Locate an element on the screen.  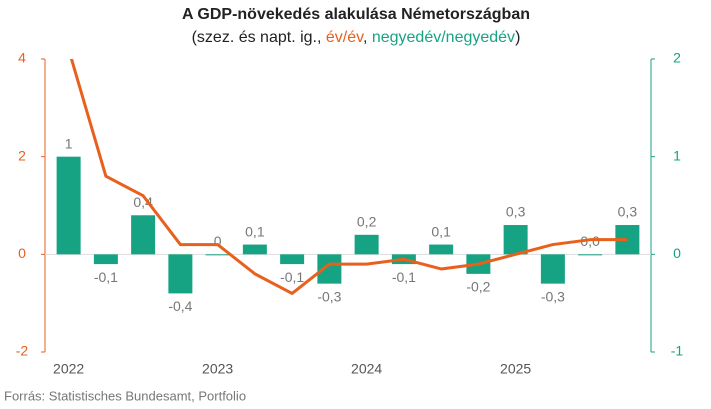
x-tick-label: 2022 is located at coordinates (68, 369).